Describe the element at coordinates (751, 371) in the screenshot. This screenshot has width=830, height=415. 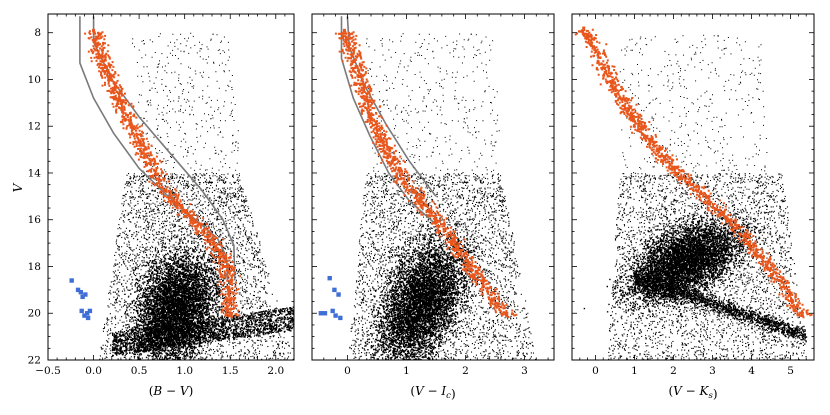
I see `x-tick-label: 4` at that location.